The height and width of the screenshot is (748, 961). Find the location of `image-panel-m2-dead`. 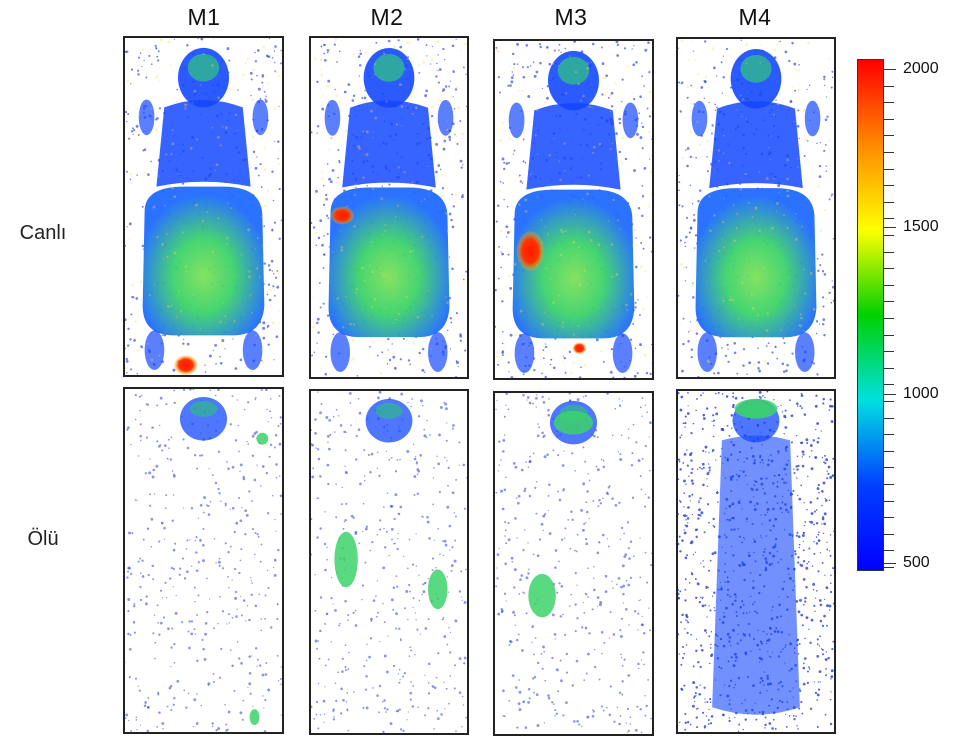

image-panel-m2-dead is located at coordinates (389, 562).